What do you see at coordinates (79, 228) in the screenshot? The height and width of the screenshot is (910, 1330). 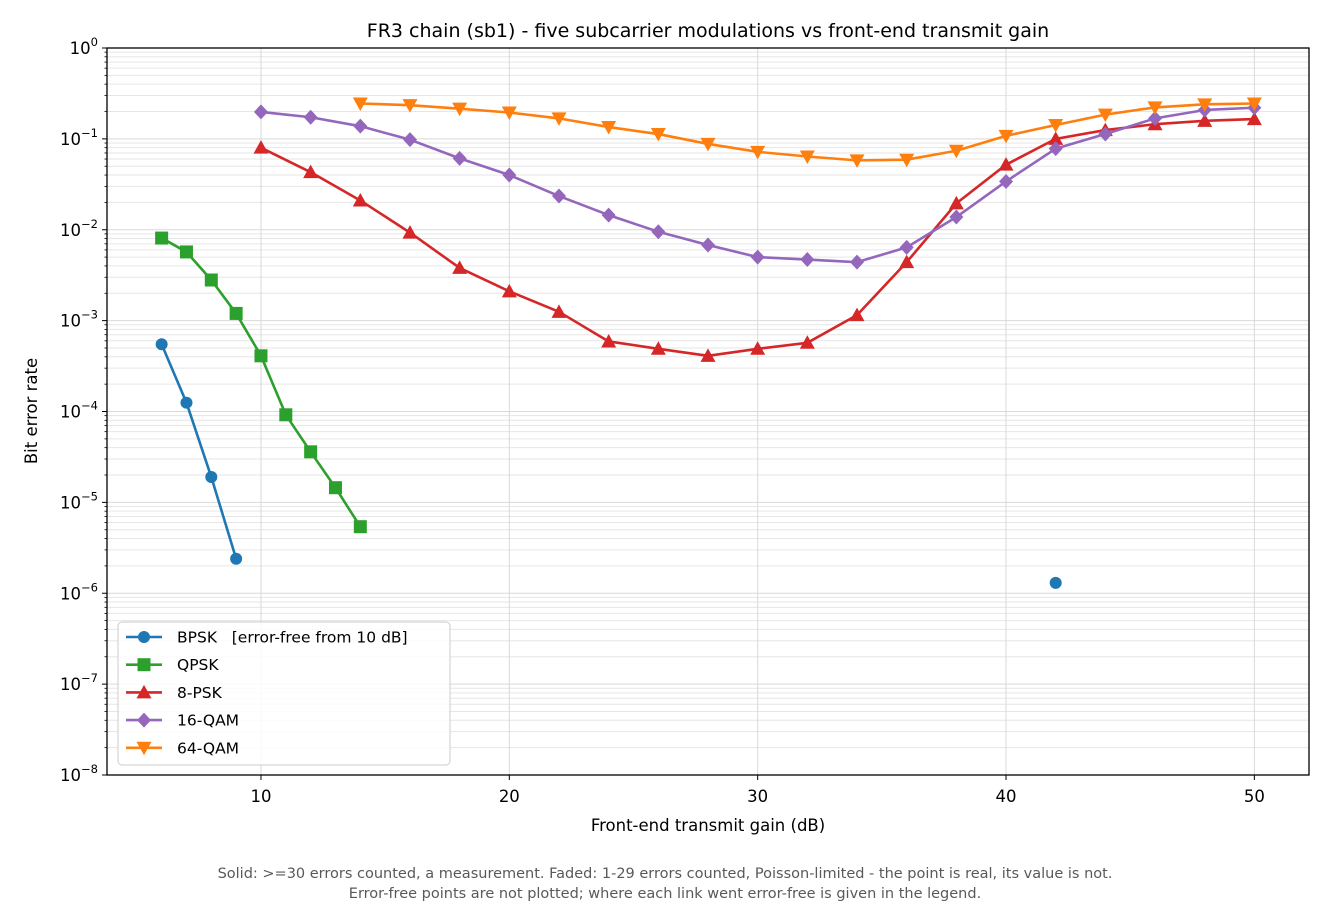 I see `y-tick-label: 10⁻²` at bounding box center [79, 228].